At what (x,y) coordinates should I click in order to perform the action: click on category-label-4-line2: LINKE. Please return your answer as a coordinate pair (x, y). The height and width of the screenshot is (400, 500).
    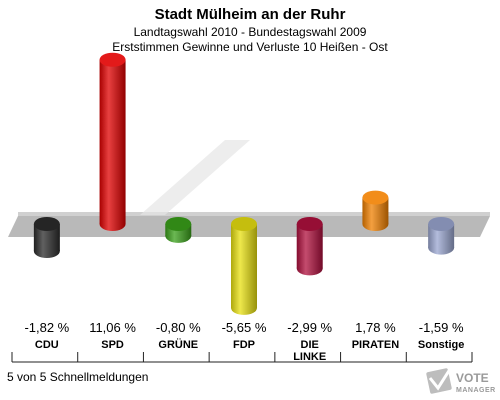
    Looking at the image, I should click on (309, 357).